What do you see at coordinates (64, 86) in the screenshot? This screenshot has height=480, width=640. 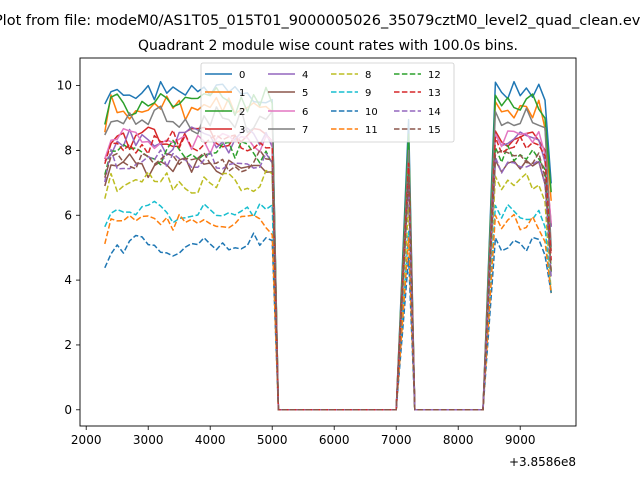 I see `y-tick-label: 10` at bounding box center [64, 86].